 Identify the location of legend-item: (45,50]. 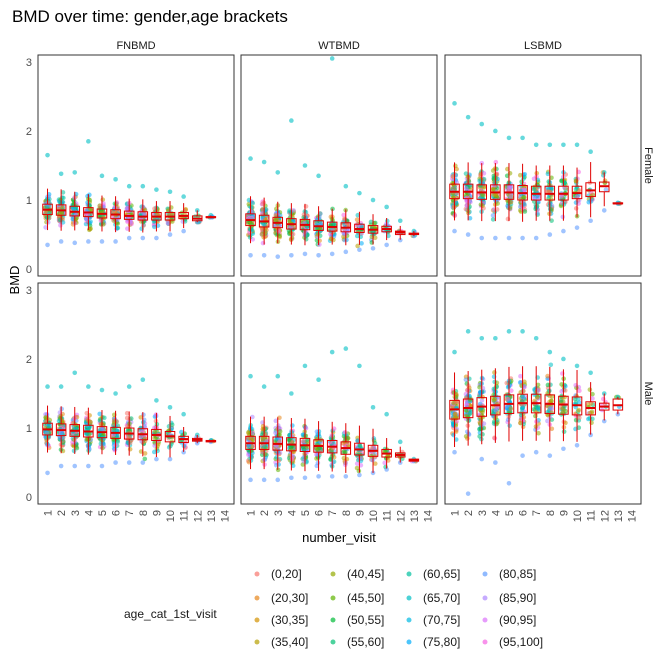
(357, 598).